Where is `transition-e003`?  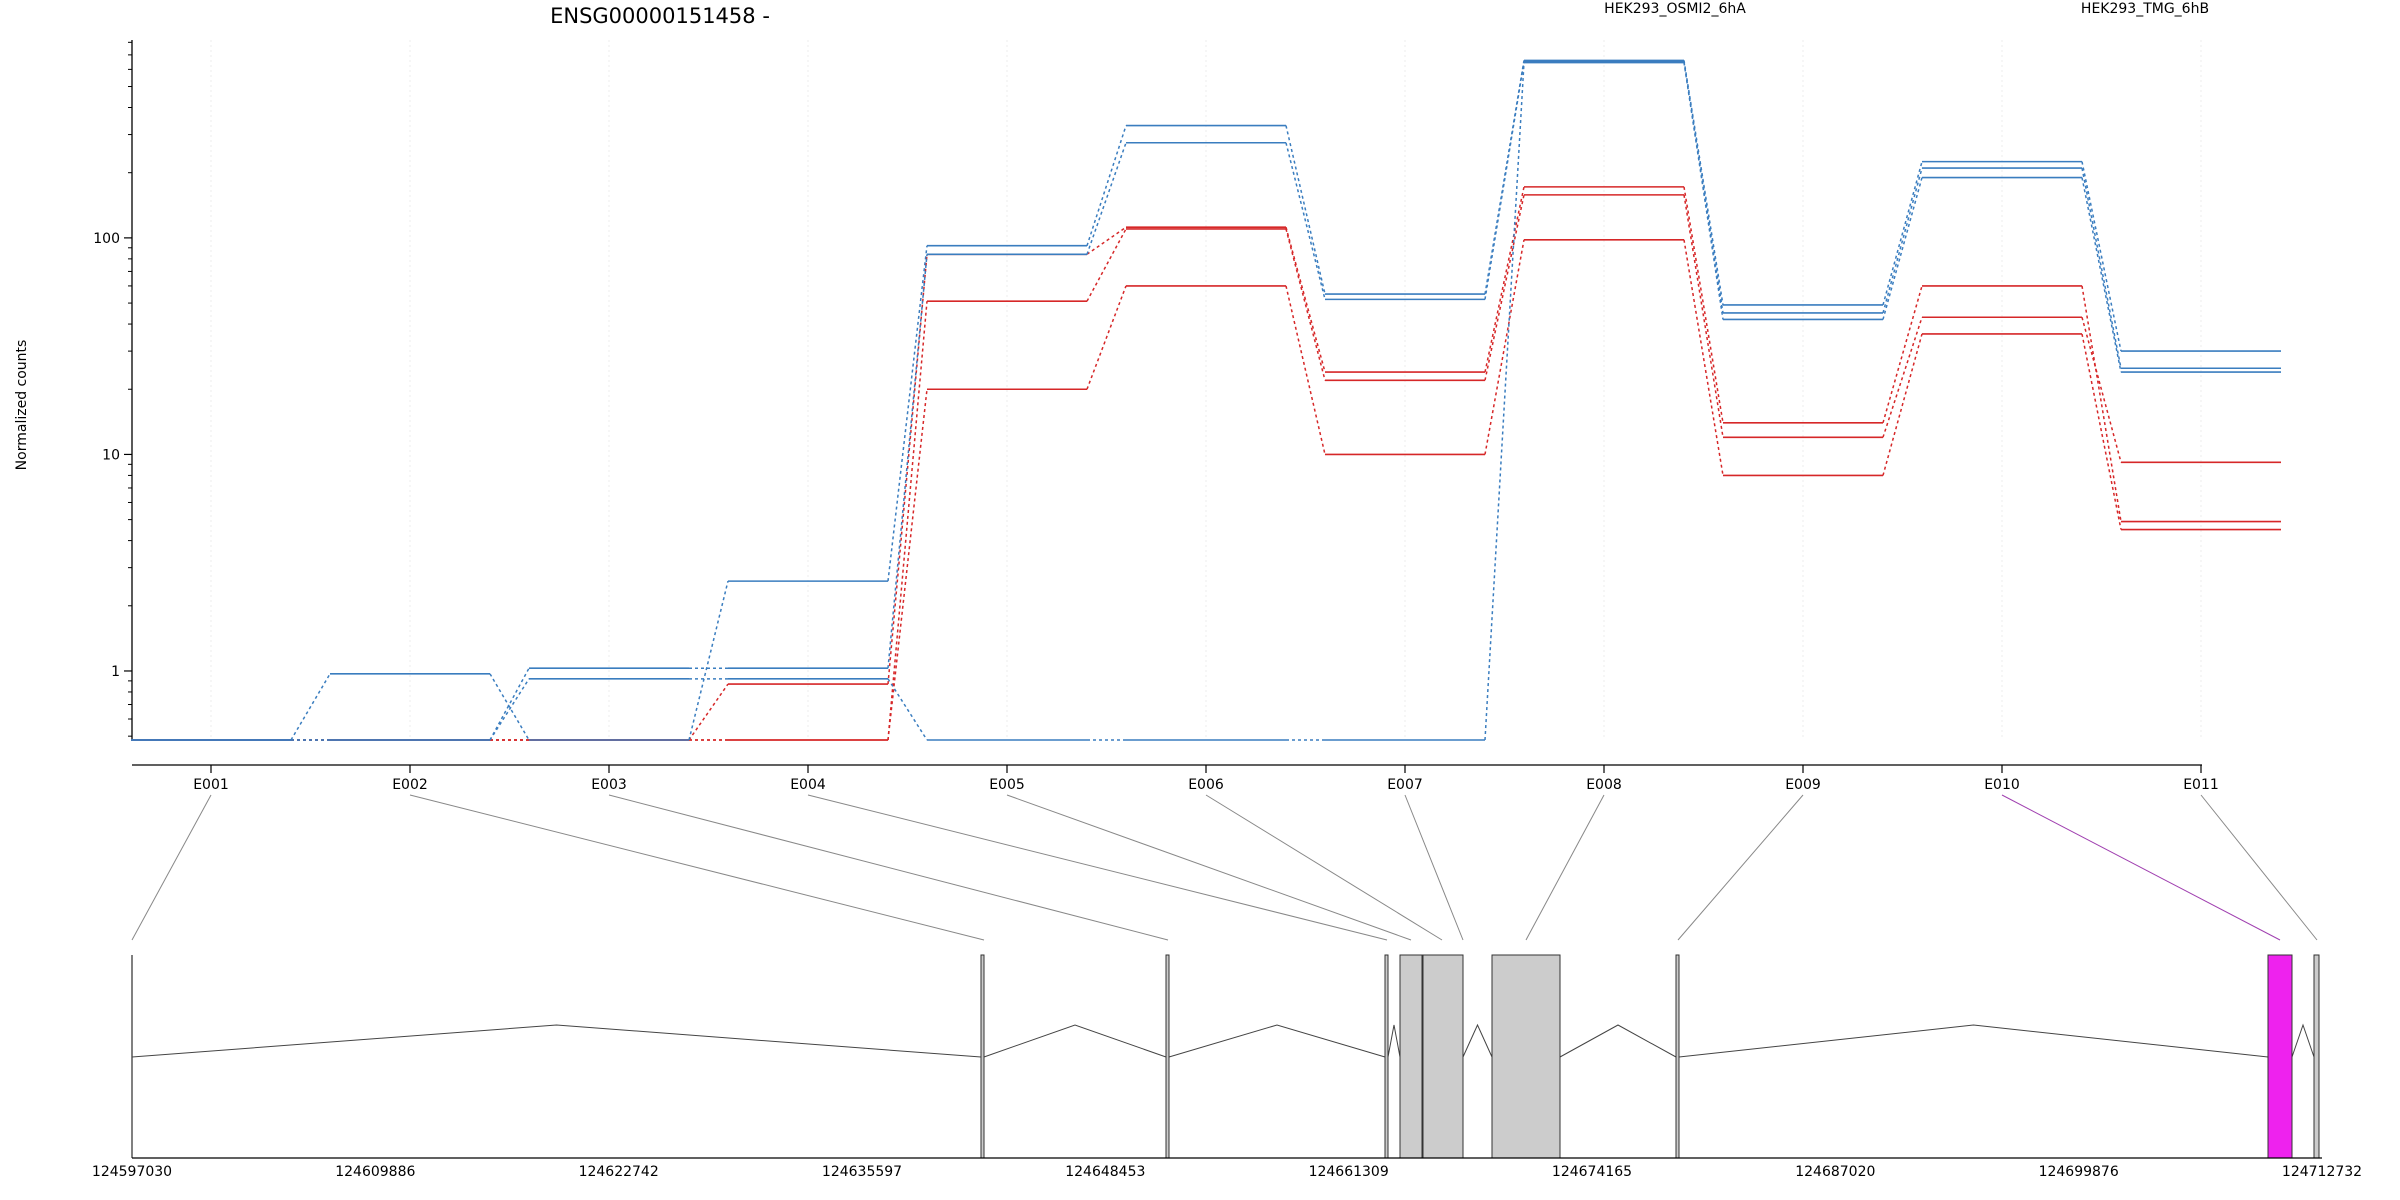 transition-e003 is located at coordinates (708, 660).